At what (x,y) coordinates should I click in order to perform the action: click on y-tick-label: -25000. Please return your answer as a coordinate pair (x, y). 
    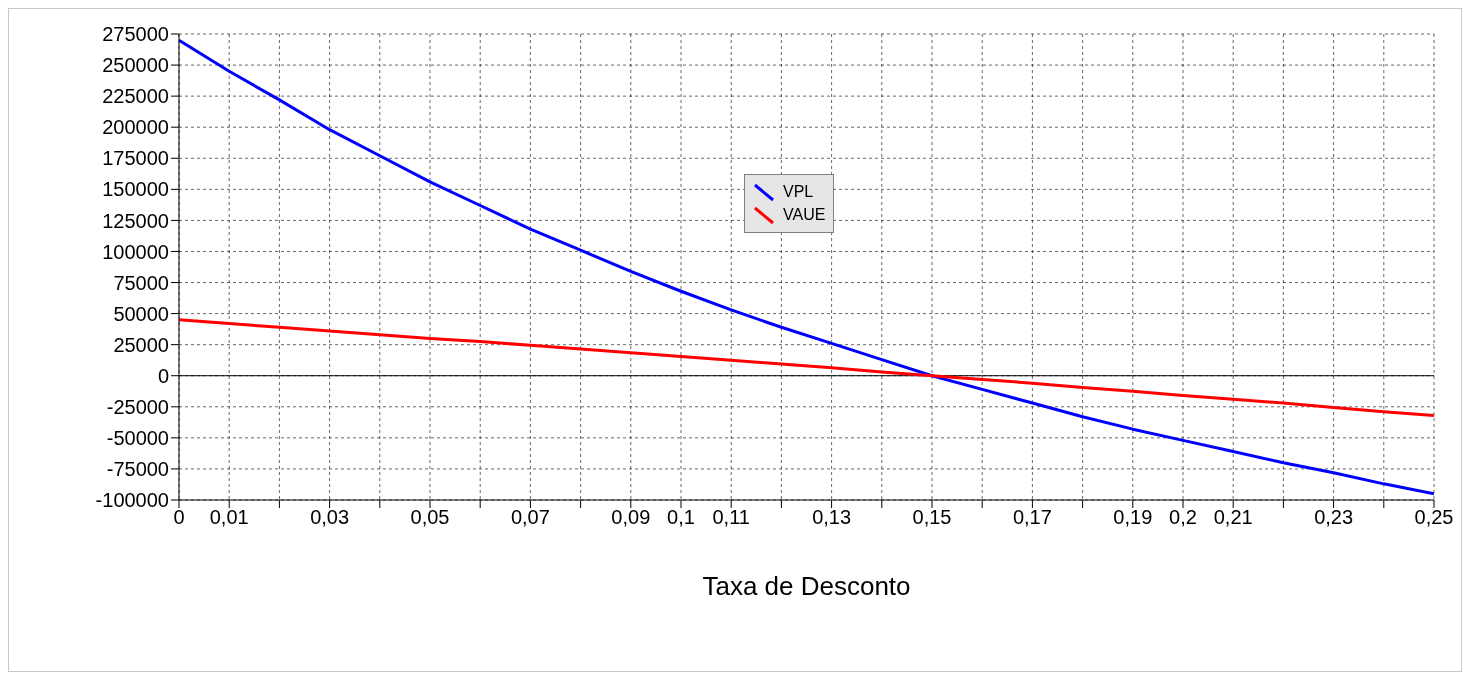
    Looking at the image, I should click on (137, 406).